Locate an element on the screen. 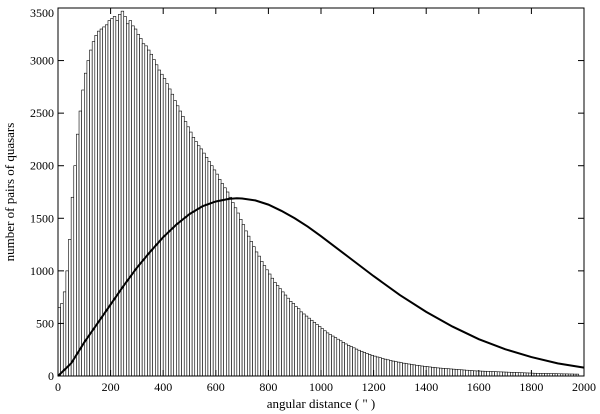 This screenshot has width=600, height=414. x-tick-label: 1800 is located at coordinates (531, 387).